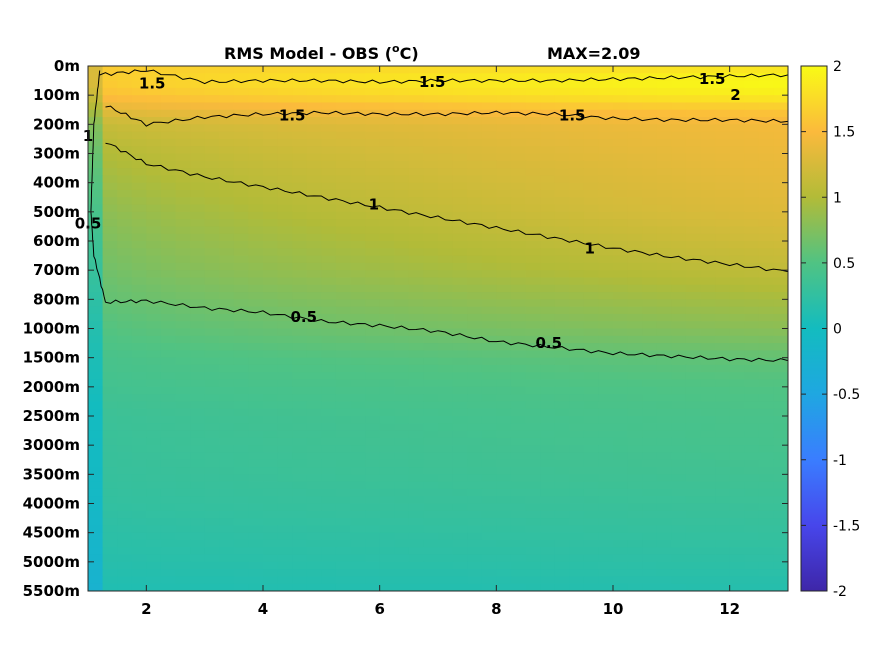 This screenshot has height=656, width=875. Describe the element at coordinates (712, 79) in the screenshot. I see `contour-label: 1.5` at that location.